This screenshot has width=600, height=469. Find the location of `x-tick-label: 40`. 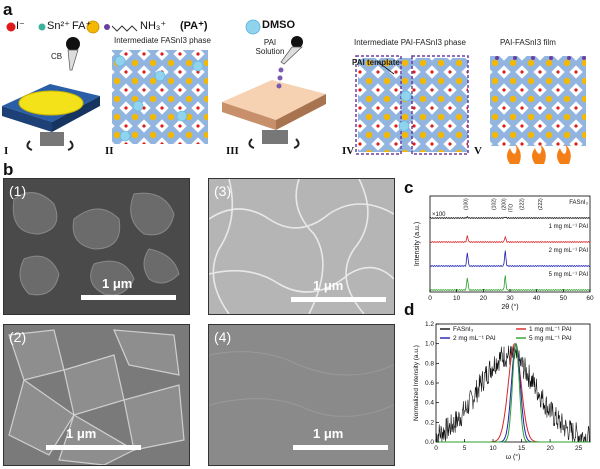

x-tick-label: 40 is located at coordinates (537, 298).